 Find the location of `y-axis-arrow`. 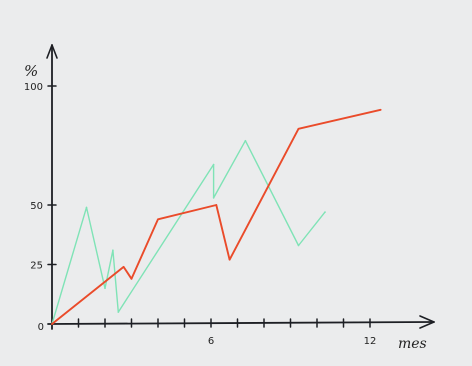

y-axis-arrow is located at coordinates (52, 51).